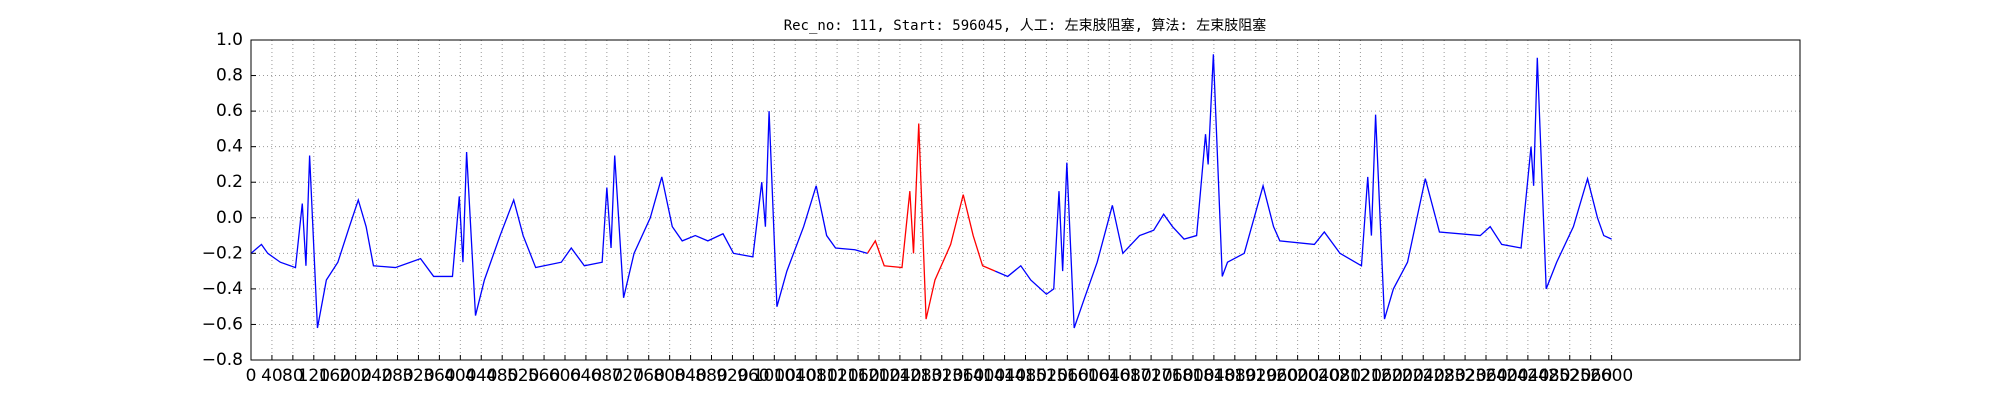 This screenshot has height=400, width=2000. What do you see at coordinates (1297, 376) in the screenshot?
I see `x-tick-label: 2000` at bounding box center [1297, 376].